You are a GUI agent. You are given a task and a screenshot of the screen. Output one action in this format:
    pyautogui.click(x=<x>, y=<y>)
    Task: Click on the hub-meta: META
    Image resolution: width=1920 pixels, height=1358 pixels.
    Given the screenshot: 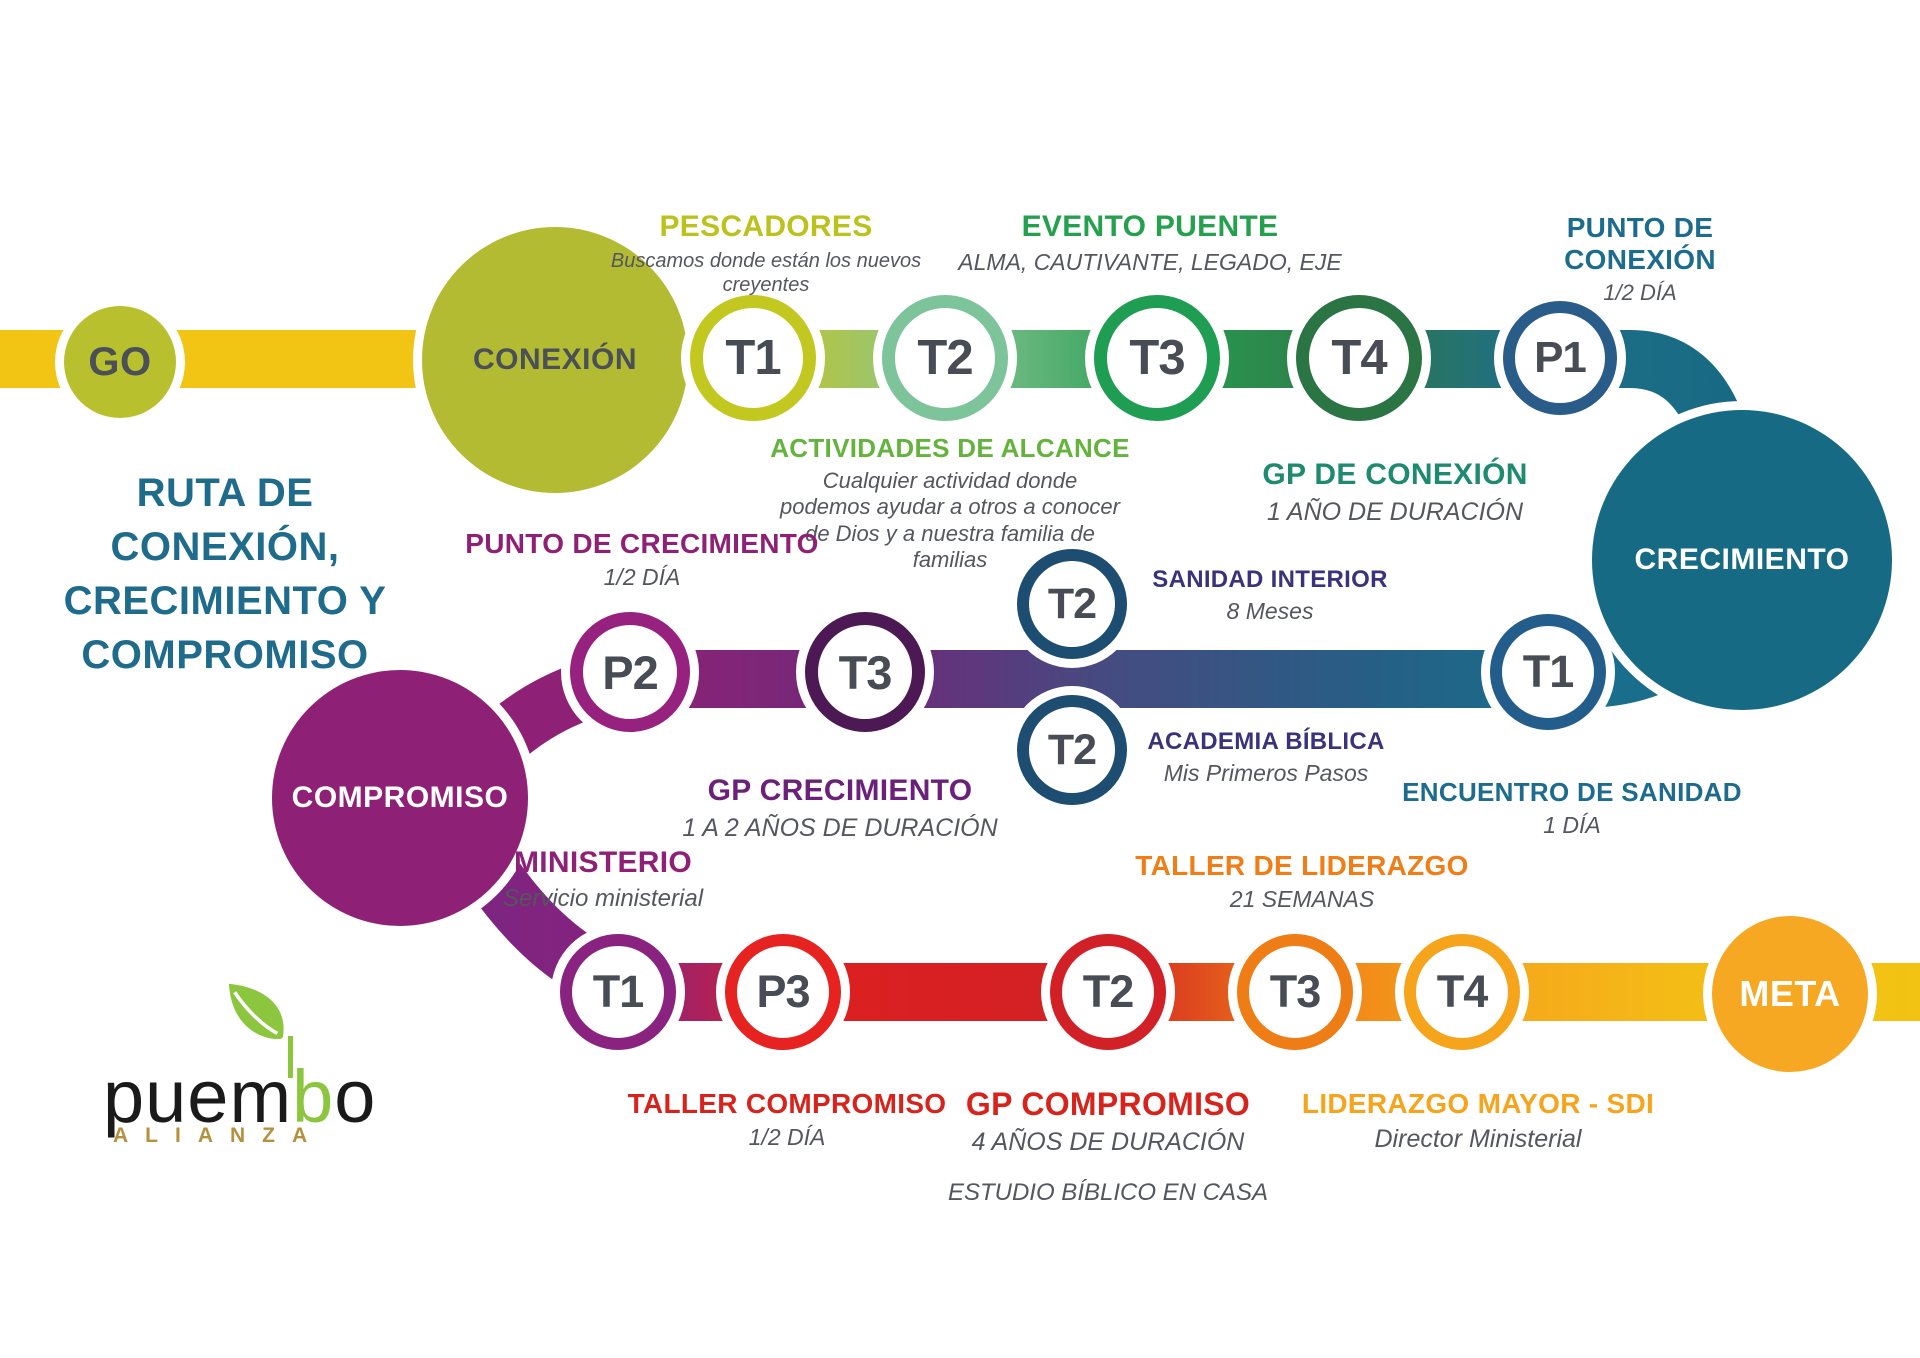 What is the action you would take?
    pyautogui.click(x=1790, y=994)
    